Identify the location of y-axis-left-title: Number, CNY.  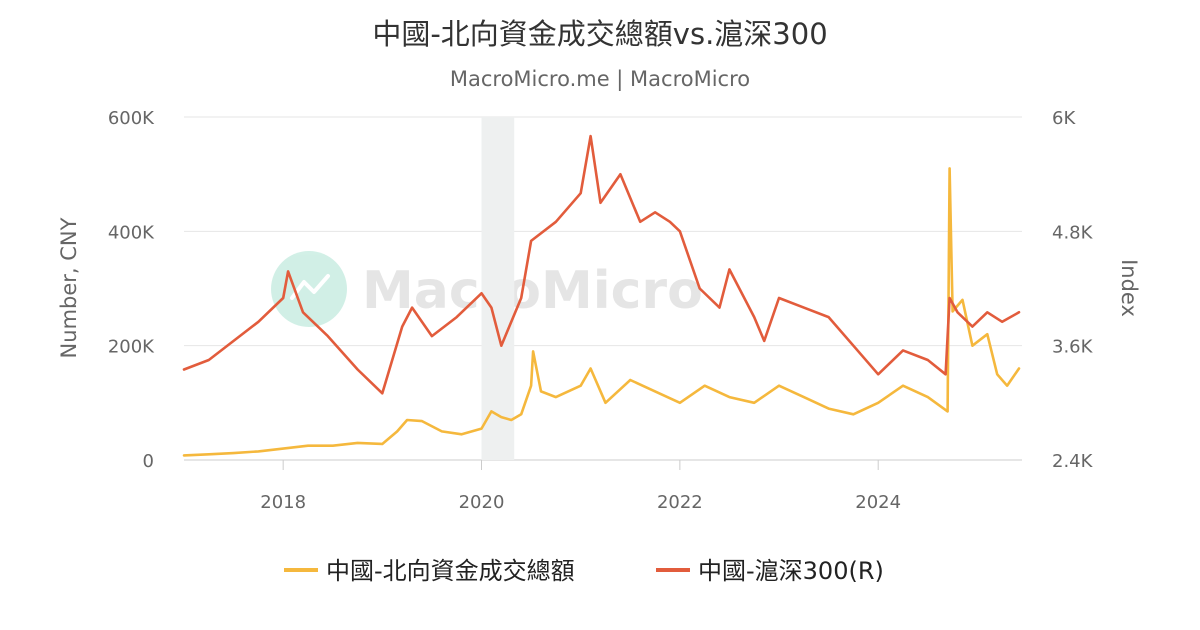
(69, 287).